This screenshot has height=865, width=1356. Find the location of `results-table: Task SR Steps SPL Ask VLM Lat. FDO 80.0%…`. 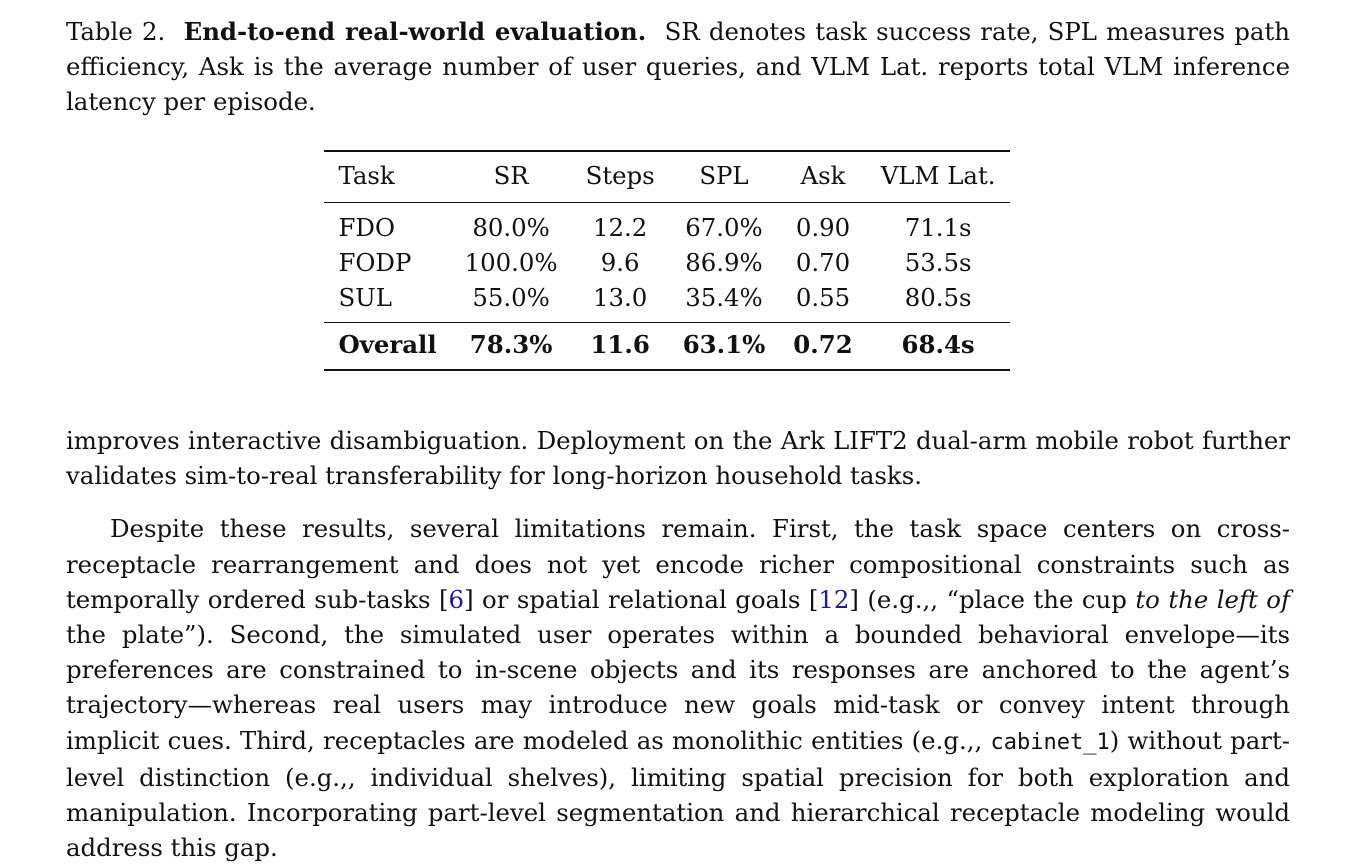

results-table: Task SR Steps SPL Ask VLM Lat. FDO 80.0%… is located at coordinates (667, 260).